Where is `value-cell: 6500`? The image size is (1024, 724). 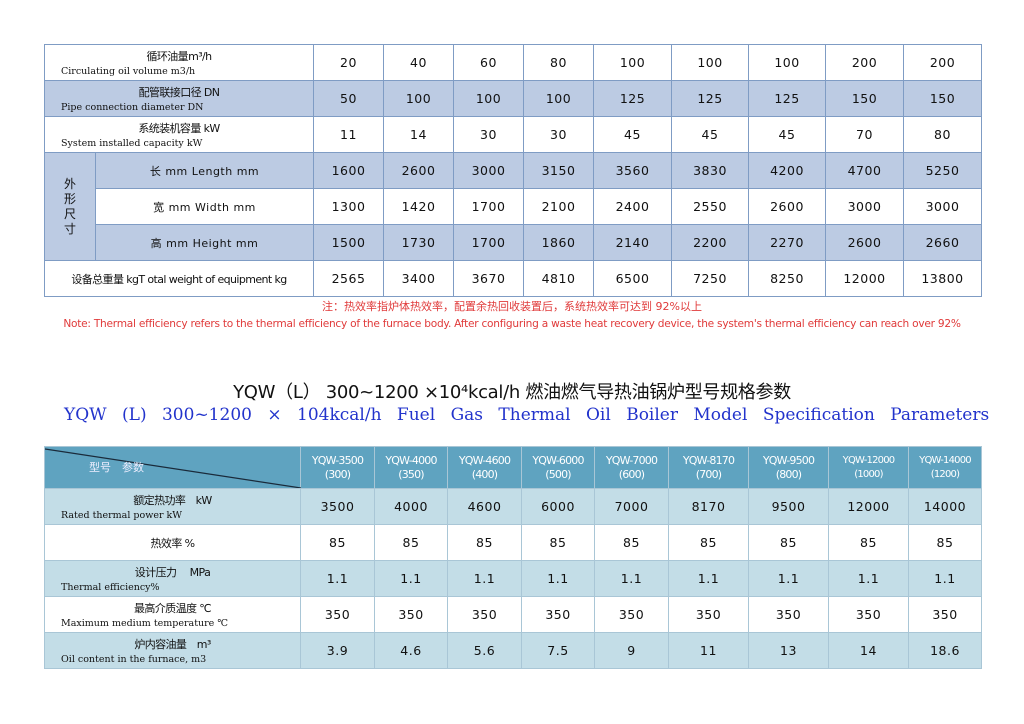 value-cell: 6500 is located at coordinates (632, 278).